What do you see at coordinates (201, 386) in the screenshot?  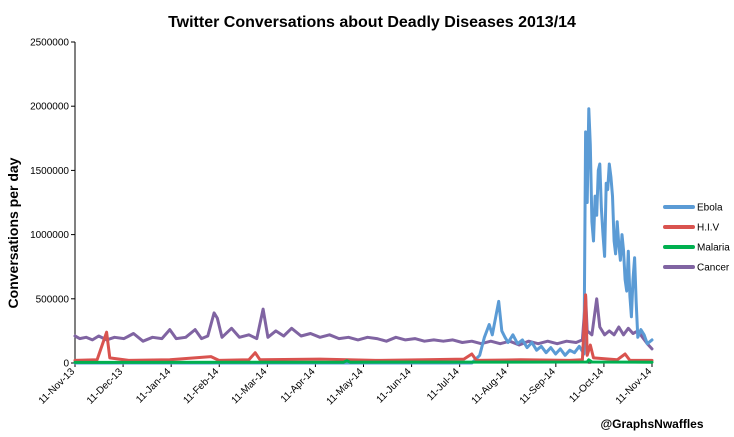 I see `x-tick-label: 11-Feb-14` at bounding box center [201, 386].